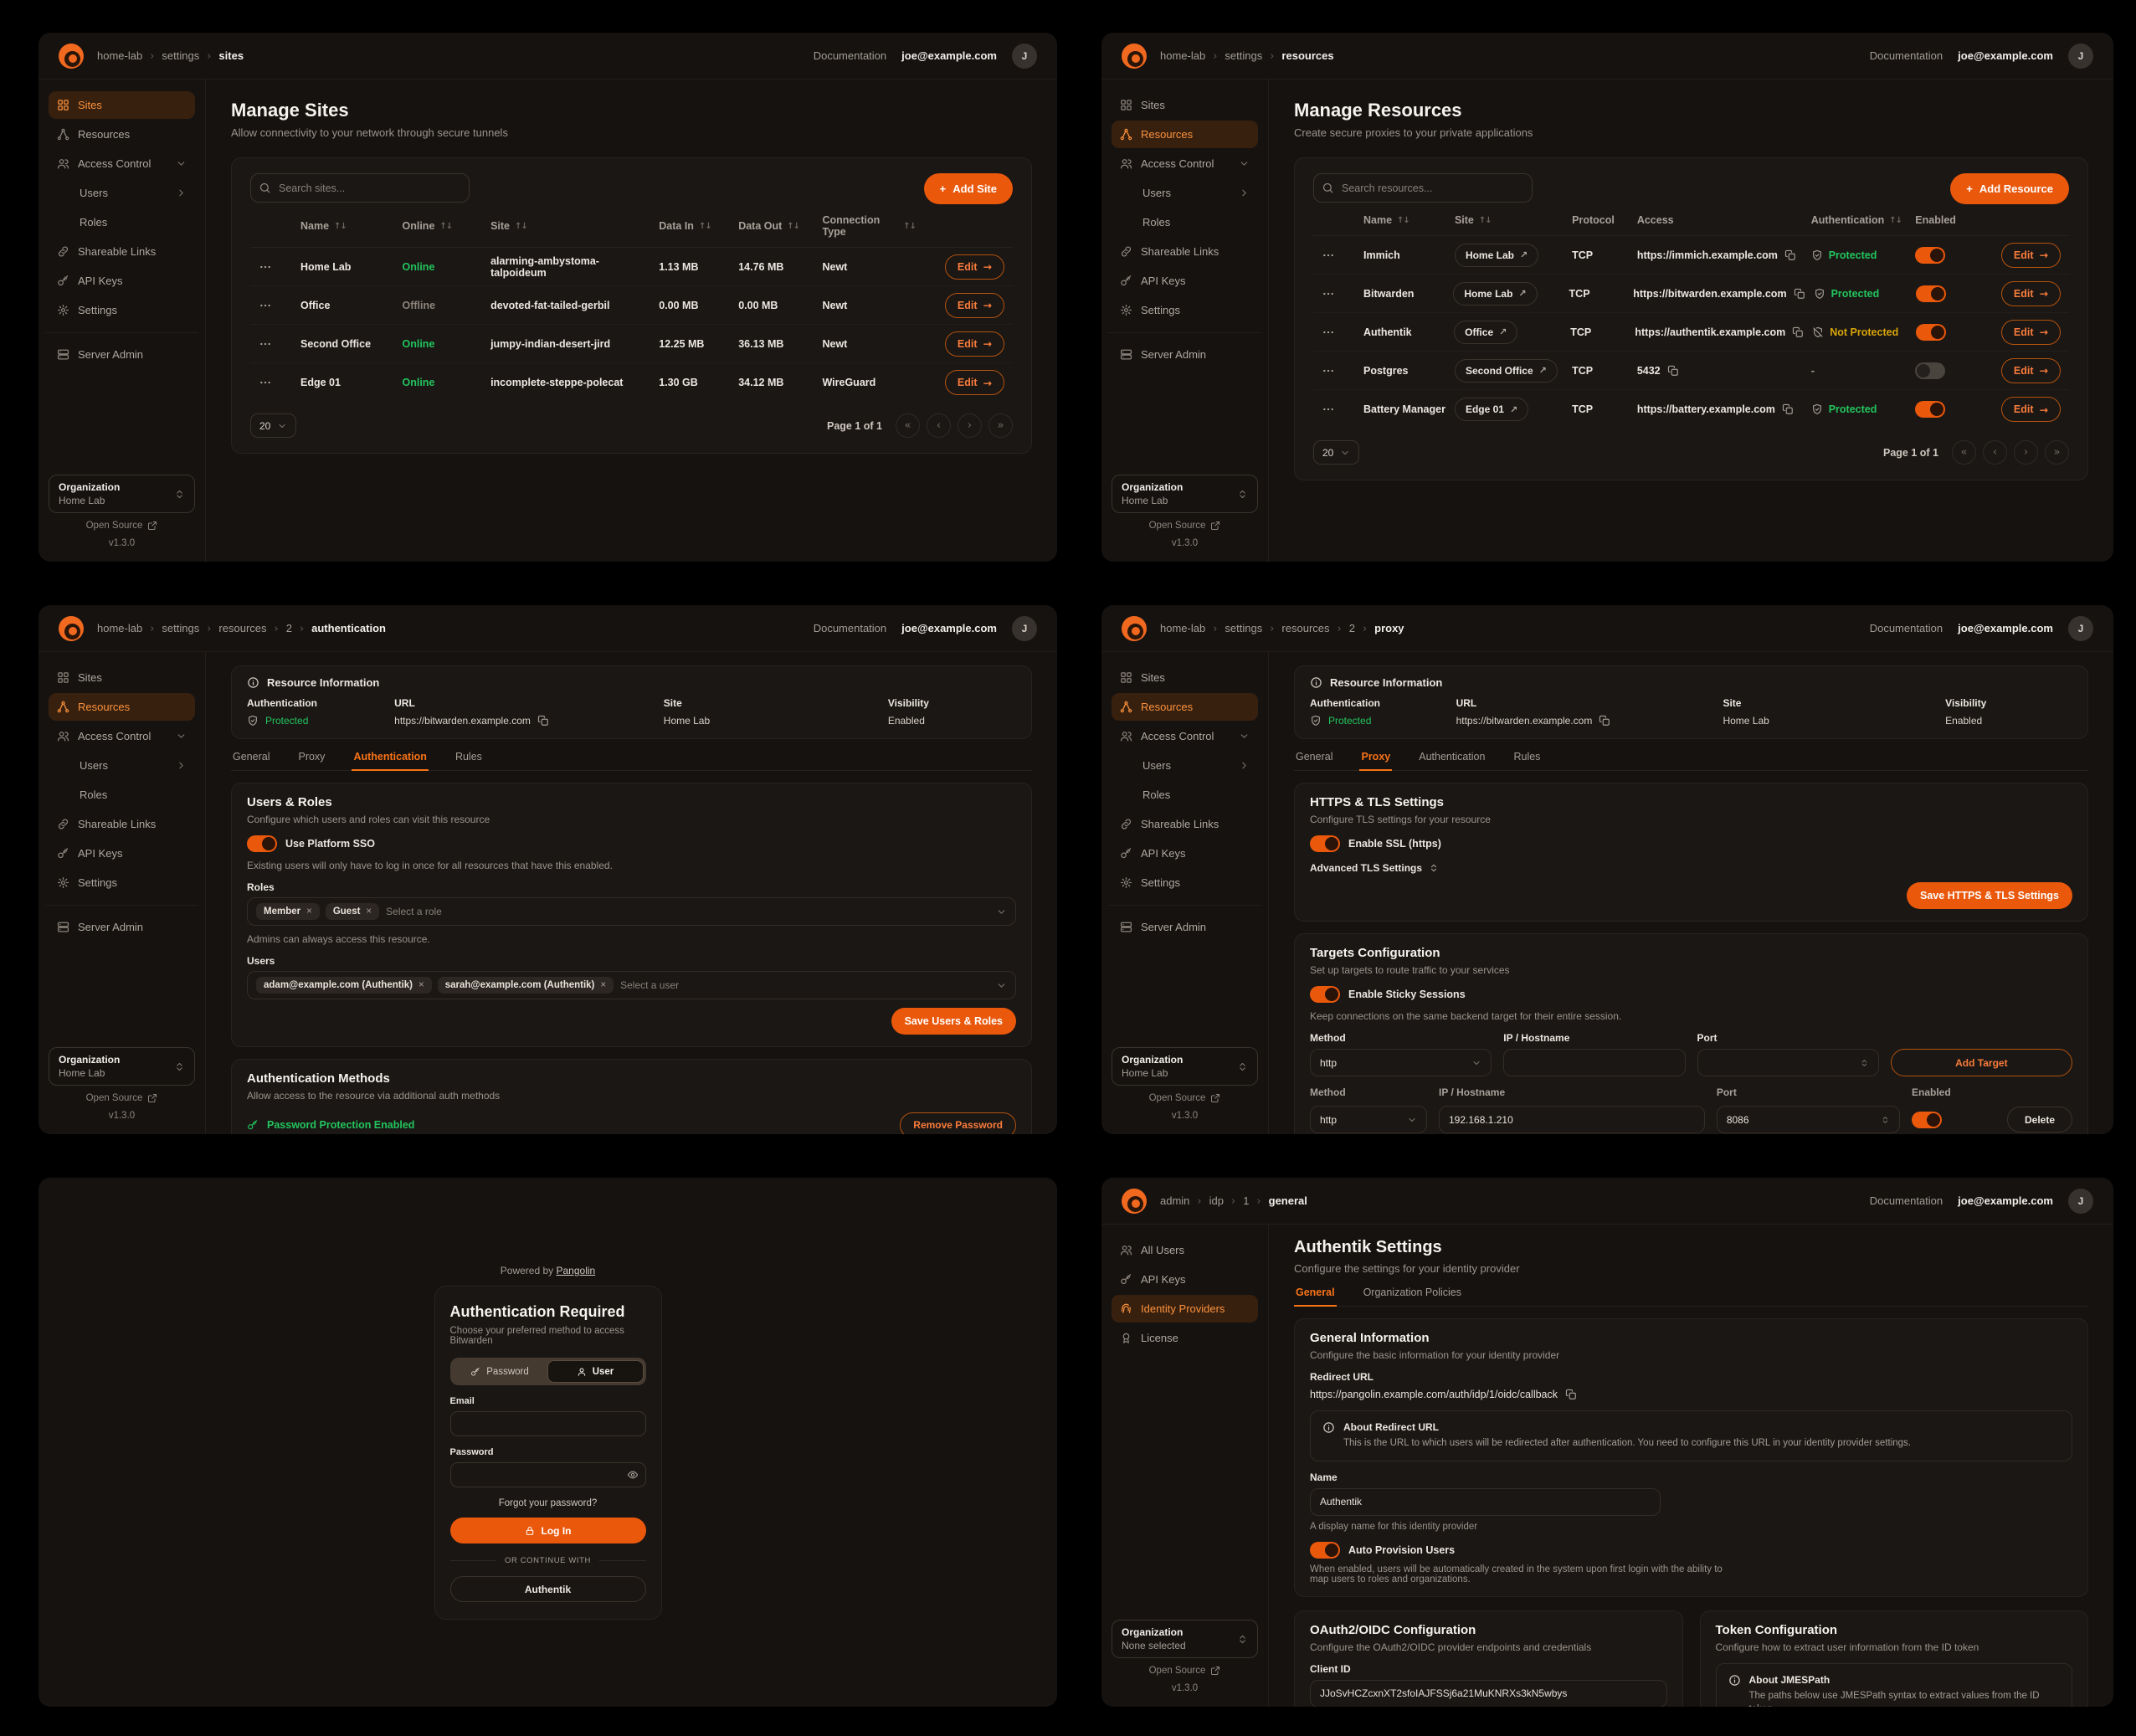  What do you see at coordinates (2026, 452) in the screenshot?
I see `next-page-button: ›` at bounding box center [2026, 452].